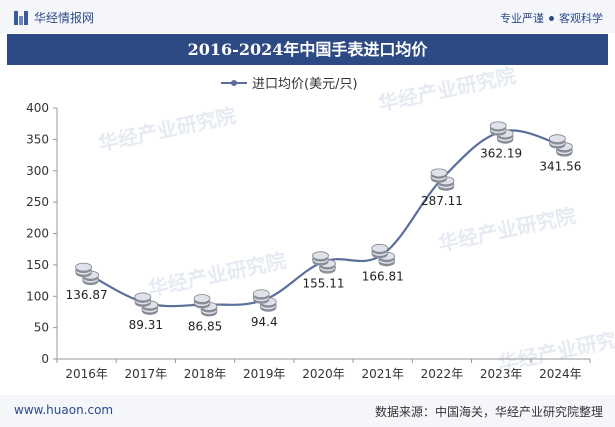 This screenshot has height=427, width=615. What do you see at coordinates (64, 18) in the screenshot?
I see `brand-name: 华经情报网` at bounding box center [64, 18].